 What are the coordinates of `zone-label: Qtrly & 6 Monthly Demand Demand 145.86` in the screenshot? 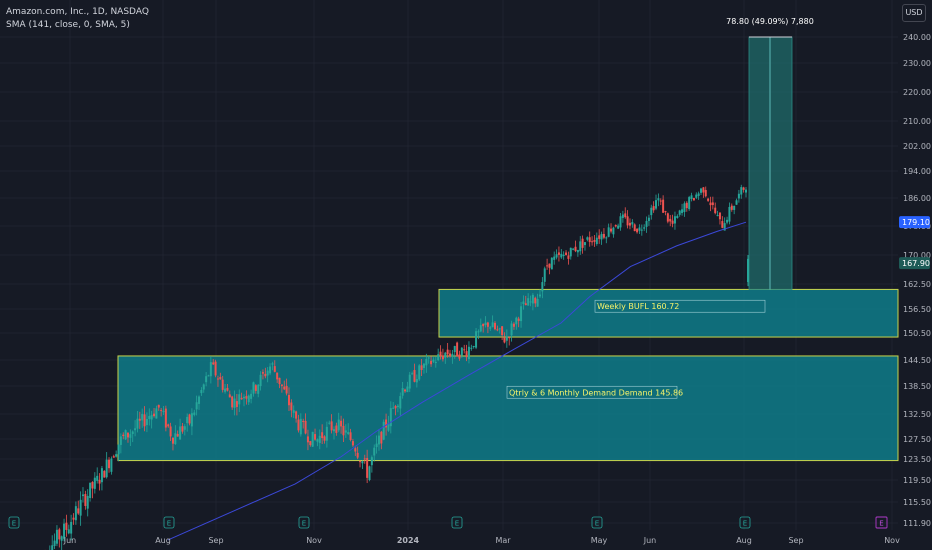 It's located at (596, 392).